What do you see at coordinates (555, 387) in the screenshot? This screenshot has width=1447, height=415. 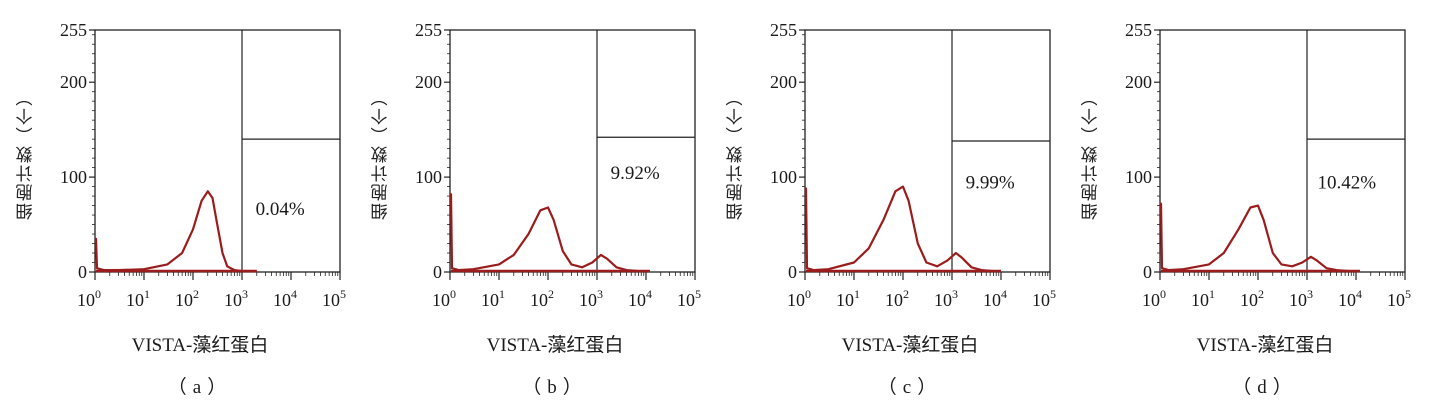 I see `panel-label: （b）` at bounding box center [555, 387].